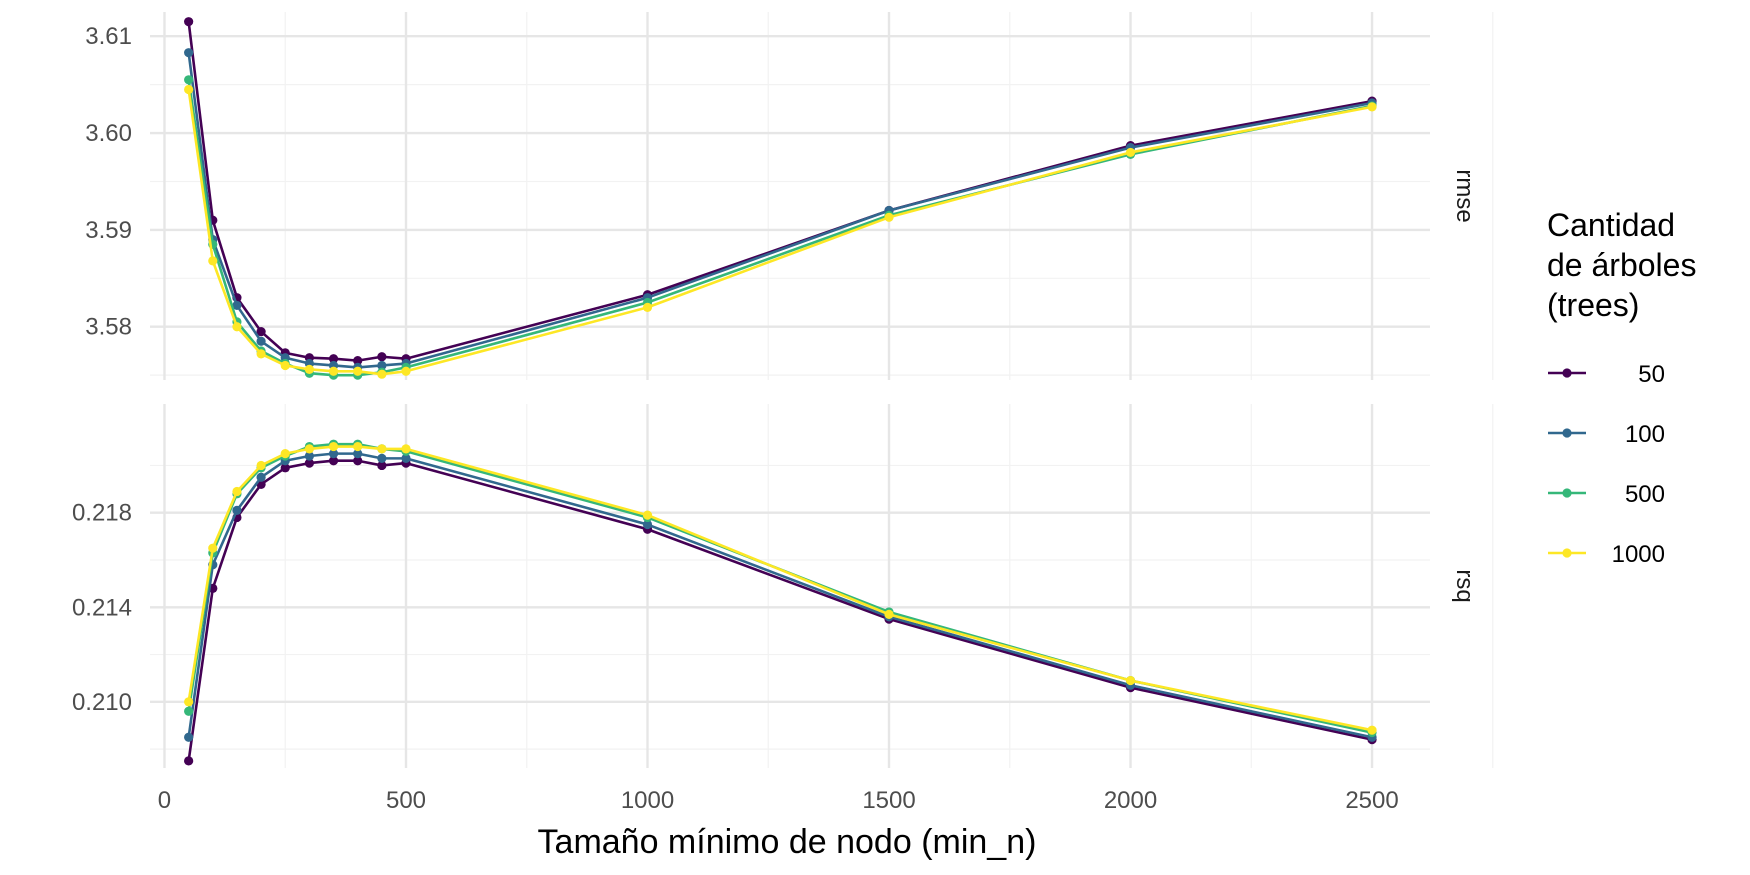  What do you see at coordinates (406, 800) in the screenshot?
I see `x-tick-label: 500` at bounding box center [406, 800].